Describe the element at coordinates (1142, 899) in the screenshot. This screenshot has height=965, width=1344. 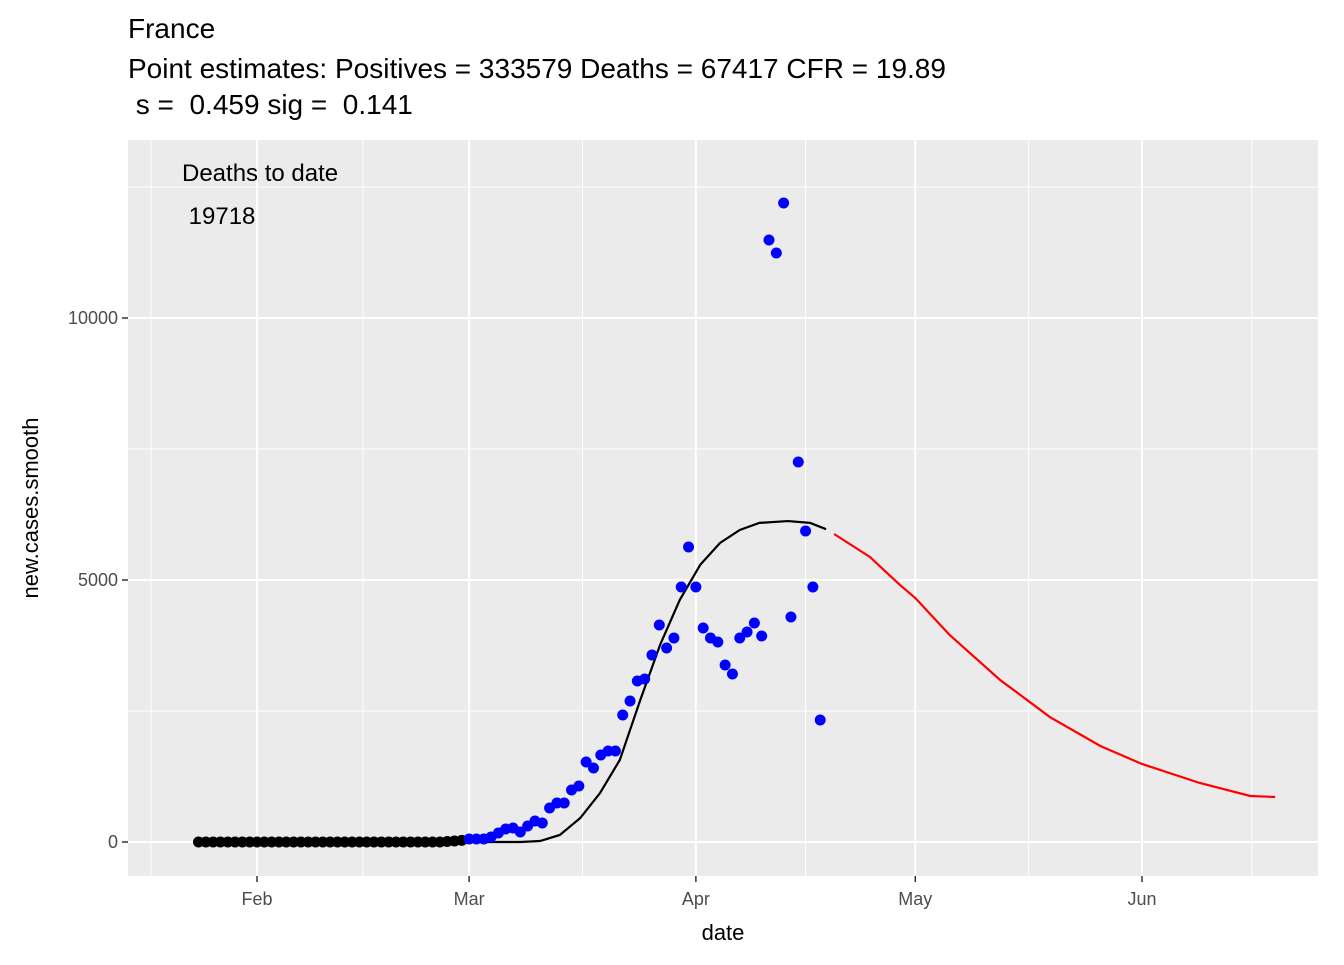
I see `x-tick-label: Jun` at that location.